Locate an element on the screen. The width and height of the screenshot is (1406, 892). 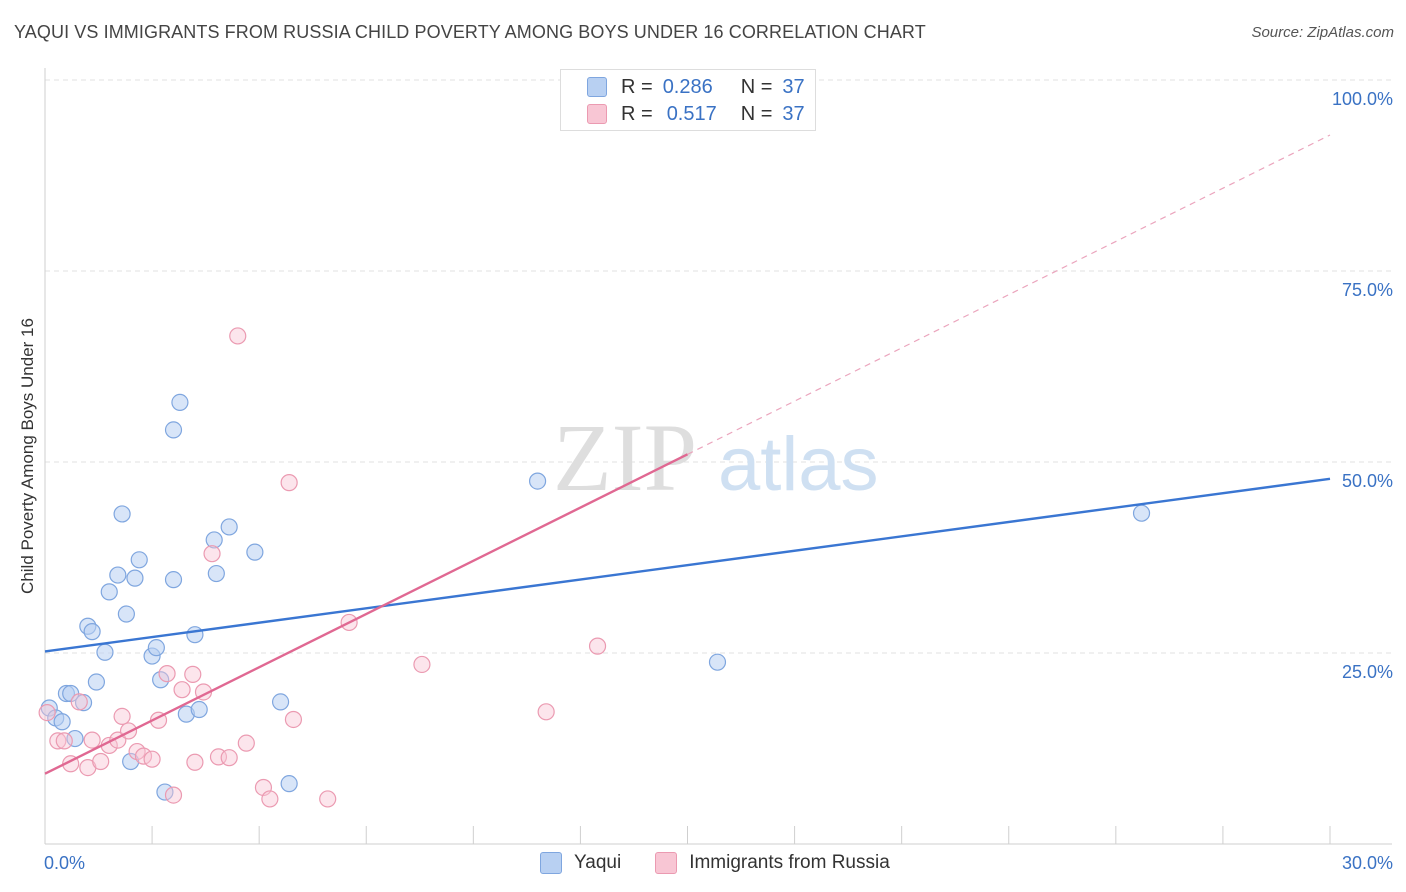
legend-row-russia: R = 0.517 N = 37 is located at coordinates (696, 114).